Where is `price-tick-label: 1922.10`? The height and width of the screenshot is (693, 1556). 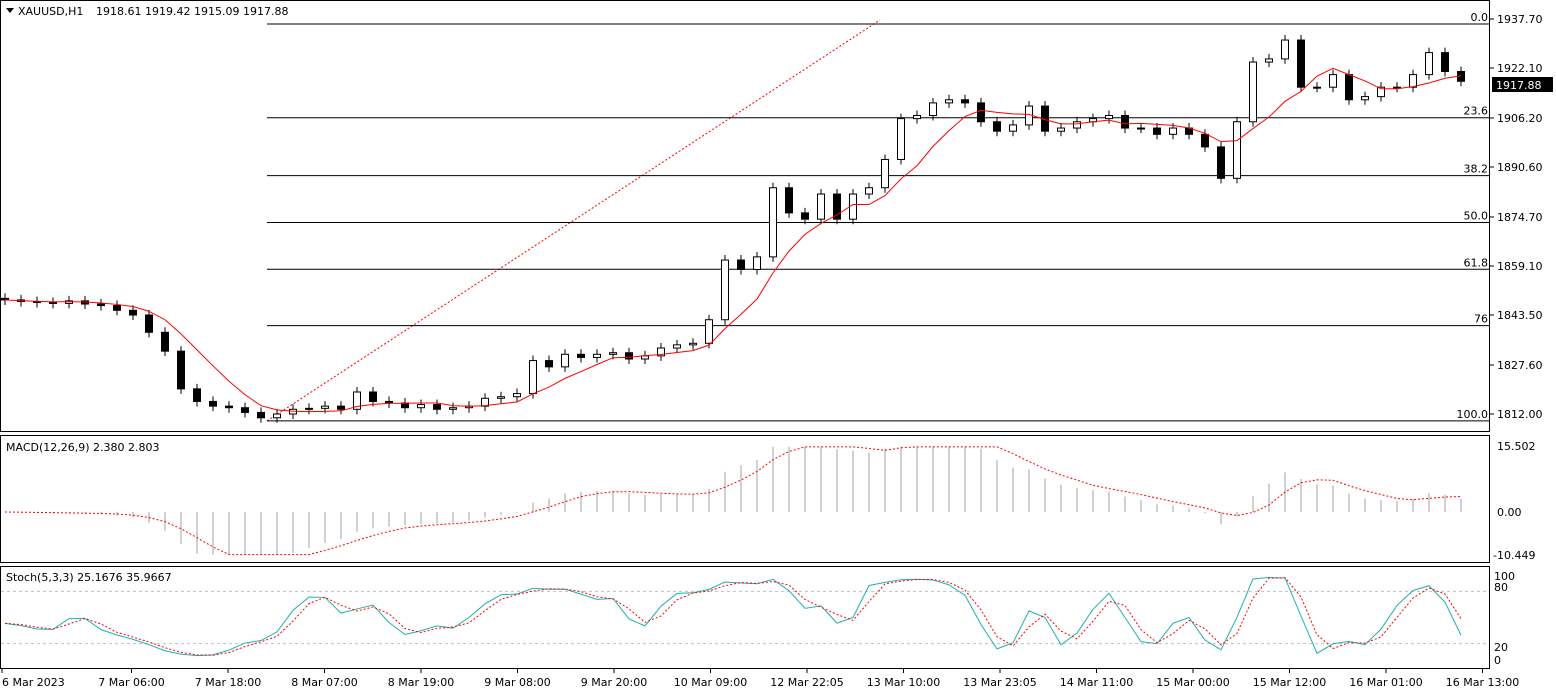
price-tick-label: 1922.10 is located at coordinates (1520, 68).